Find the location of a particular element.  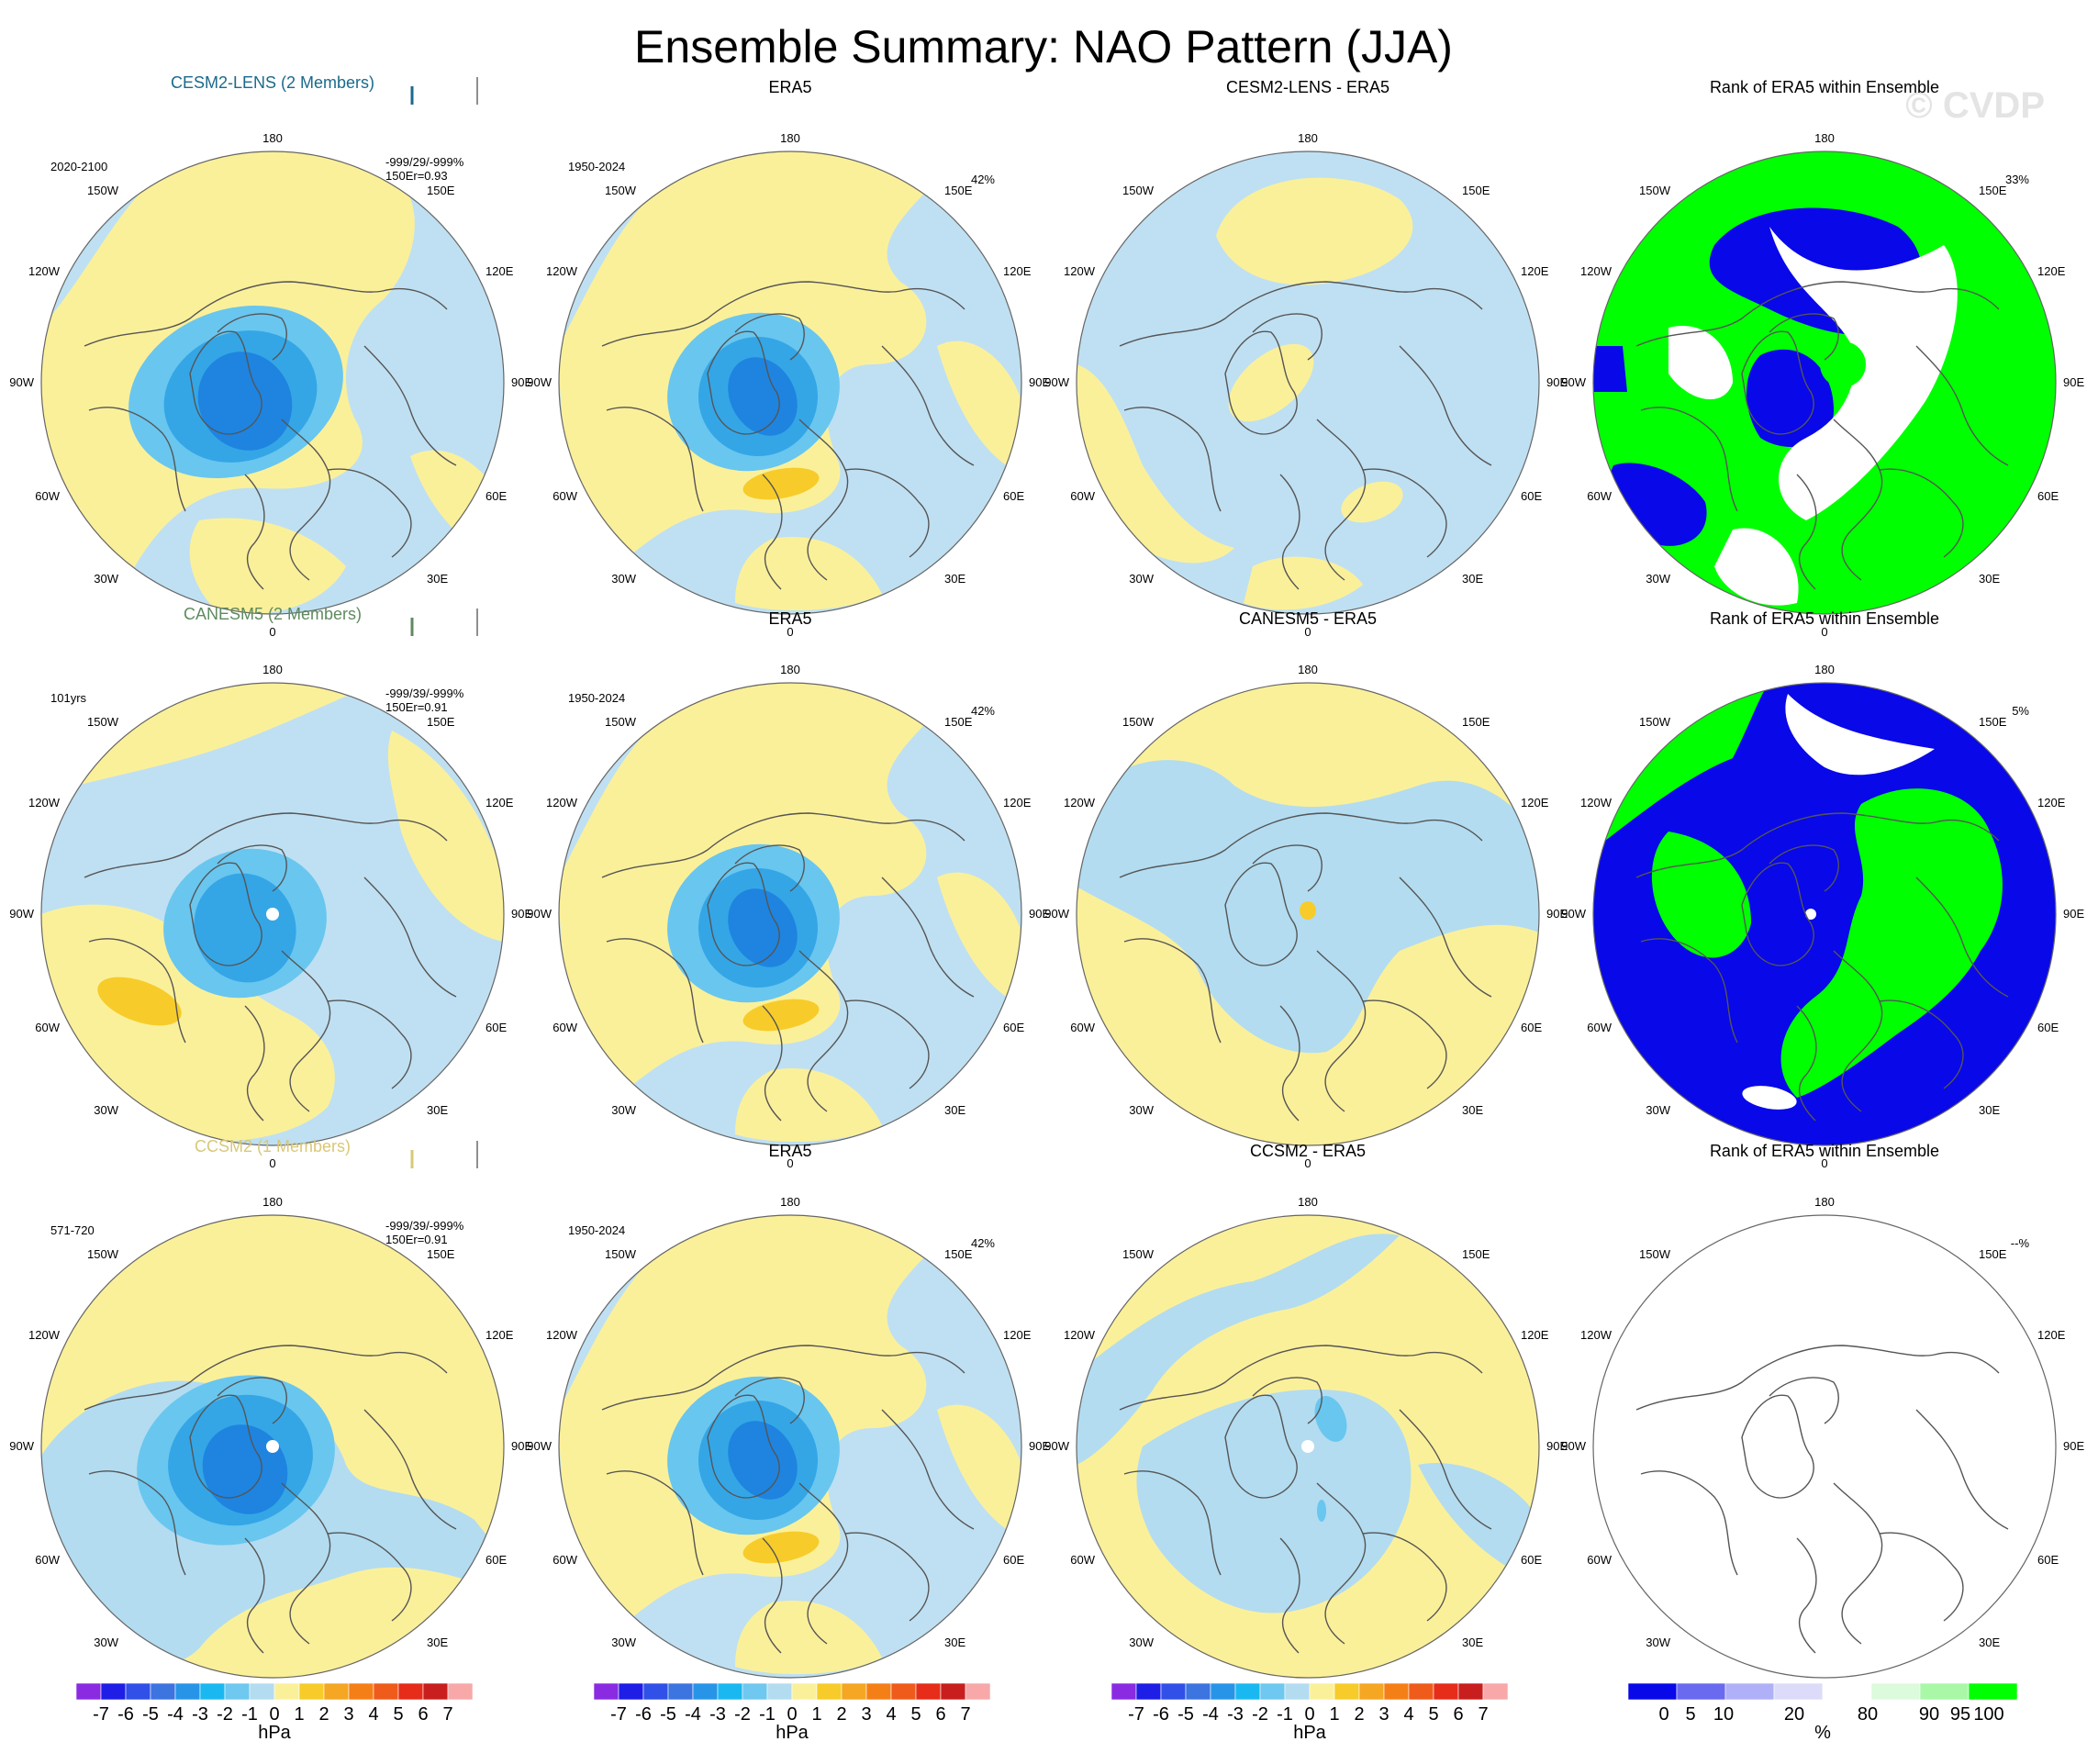

colorbar-tick-label: -4 is located at coordinates (693, 1714).